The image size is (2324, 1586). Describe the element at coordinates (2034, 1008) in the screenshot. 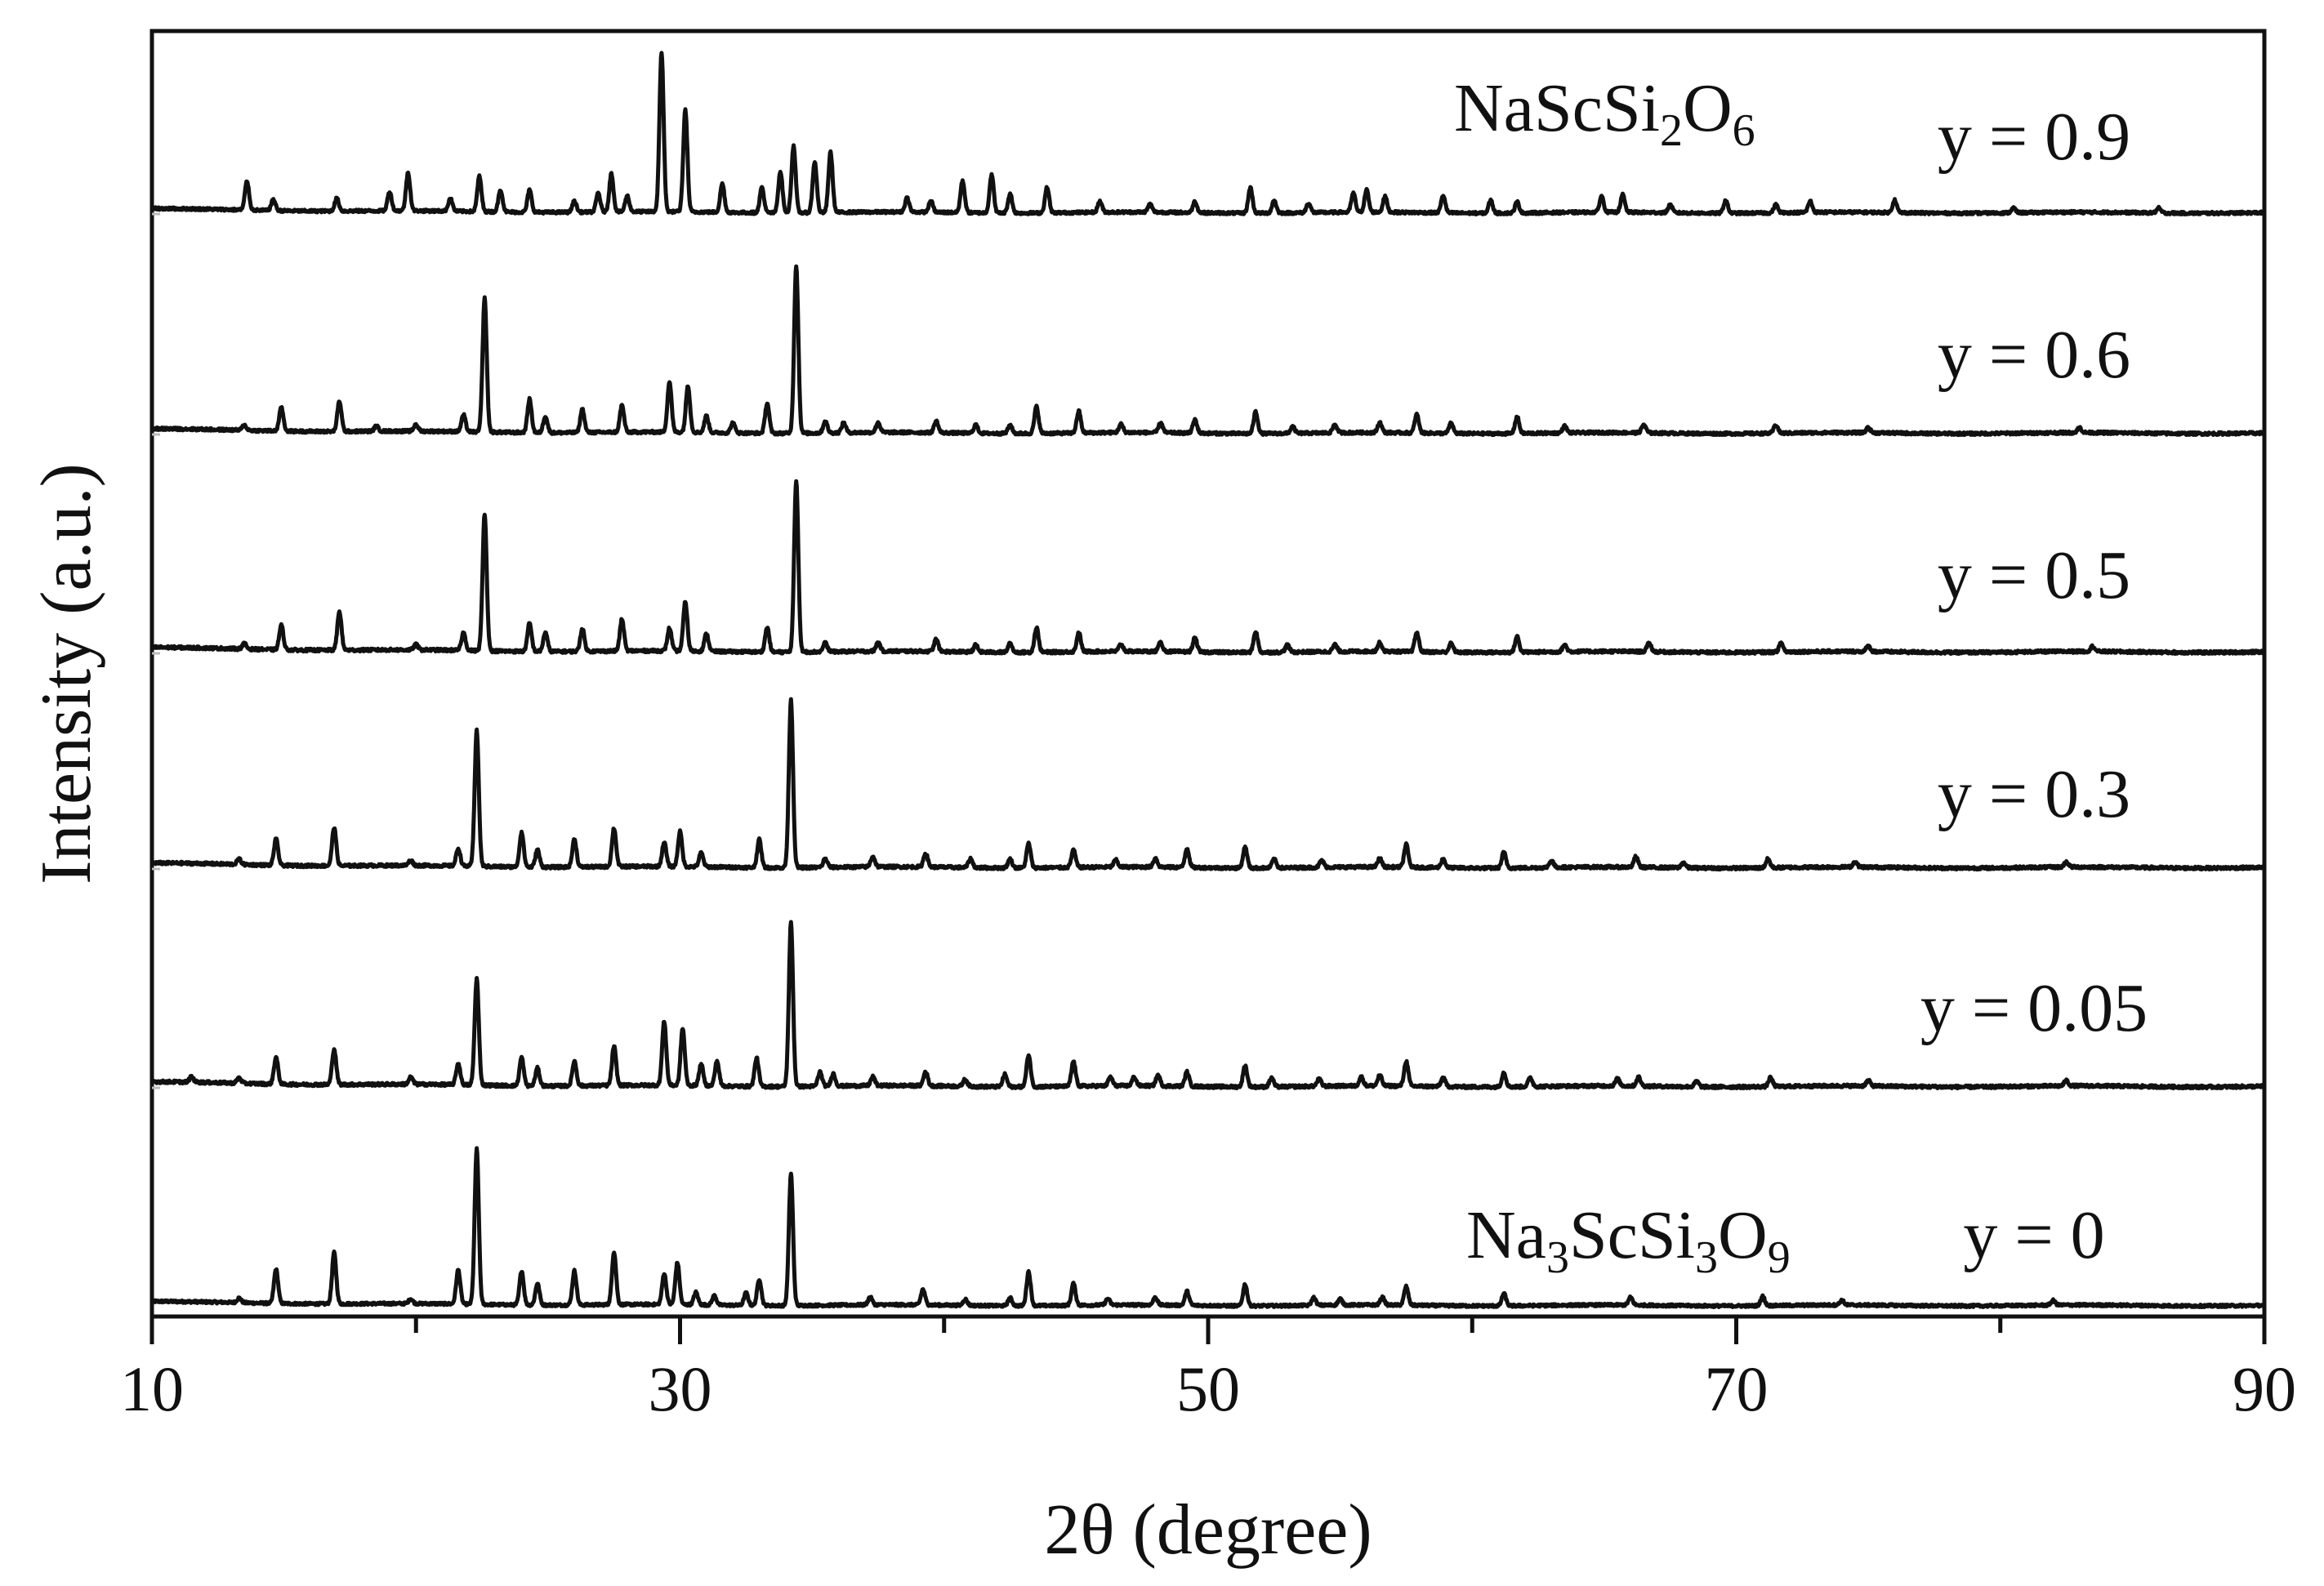

I see `series-label: y = 0.05` at that location.